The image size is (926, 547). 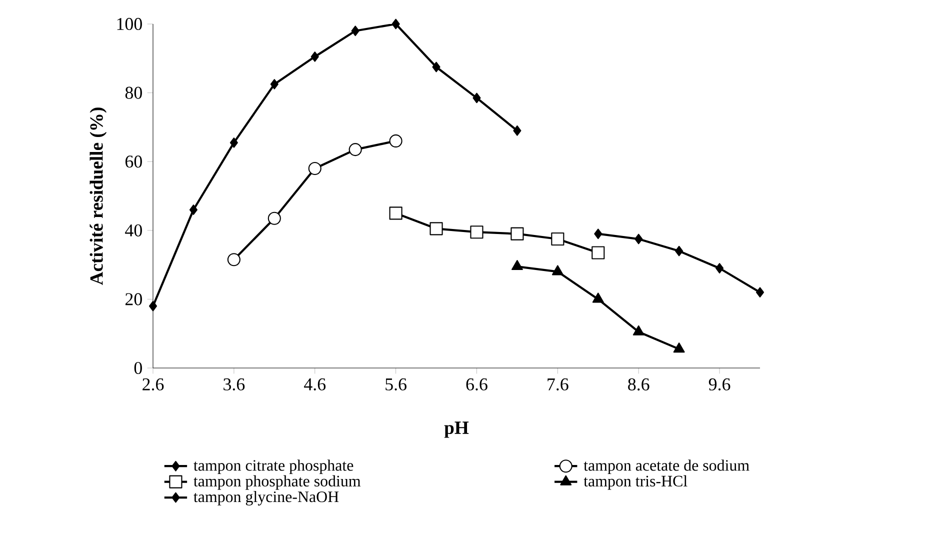 I want to click on y-tick-label: 40, so click(x=133, y=230).